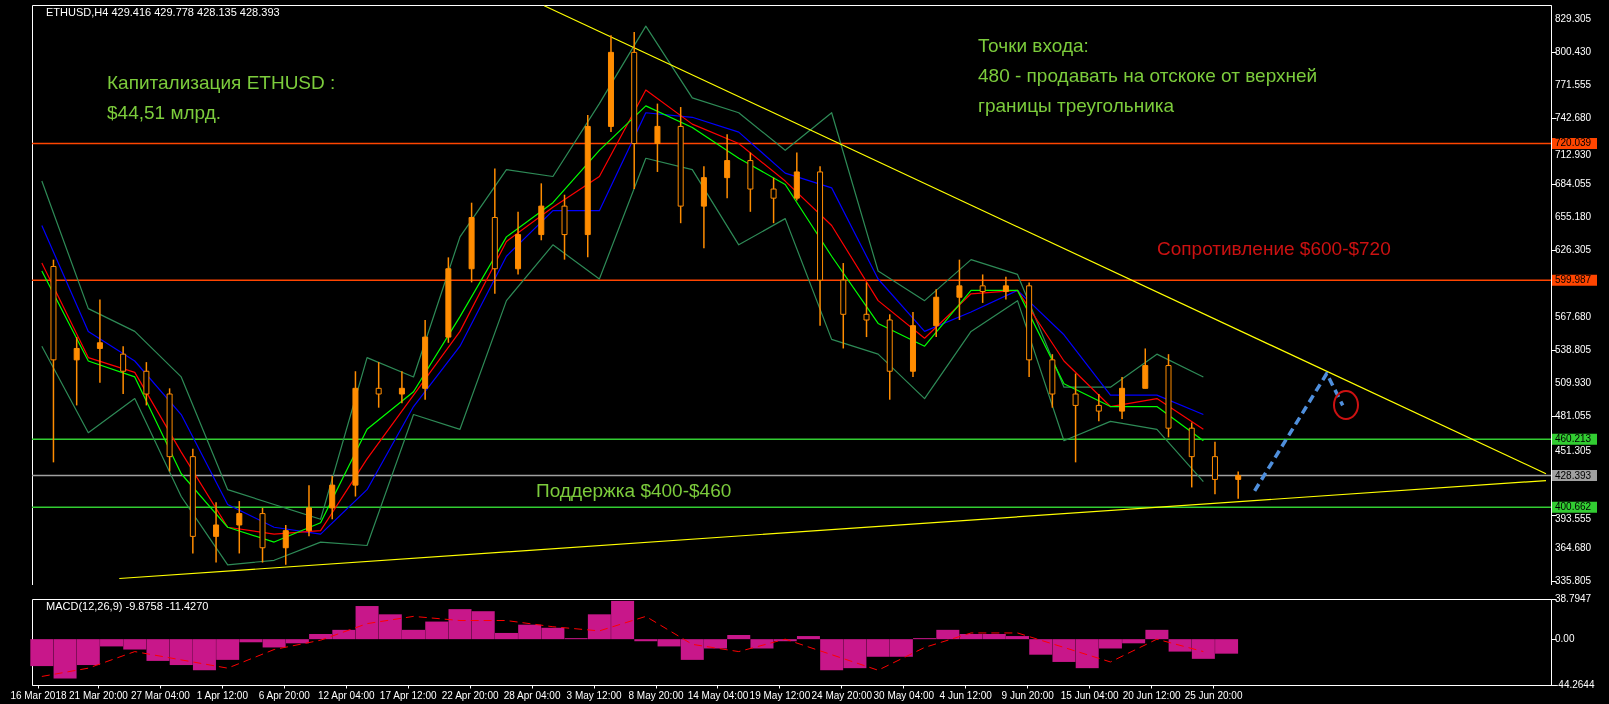  What do you see at coordinates (99, 695) in the screenshot?
I see `x-tick-label: 21 Mar 20:00` at bounding box center [99, 695].